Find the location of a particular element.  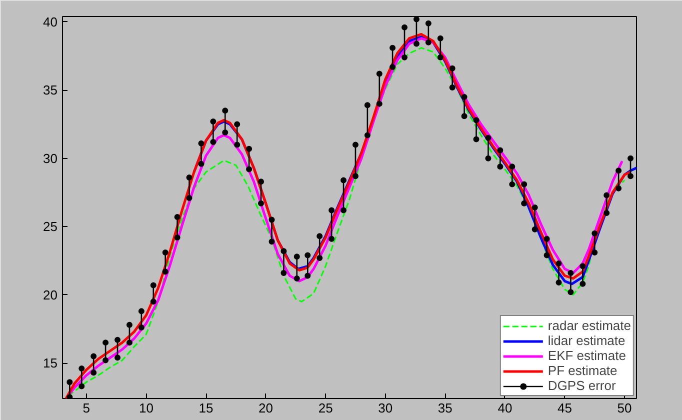

x-tick-label: 25 is located at coordinates (325, 408).